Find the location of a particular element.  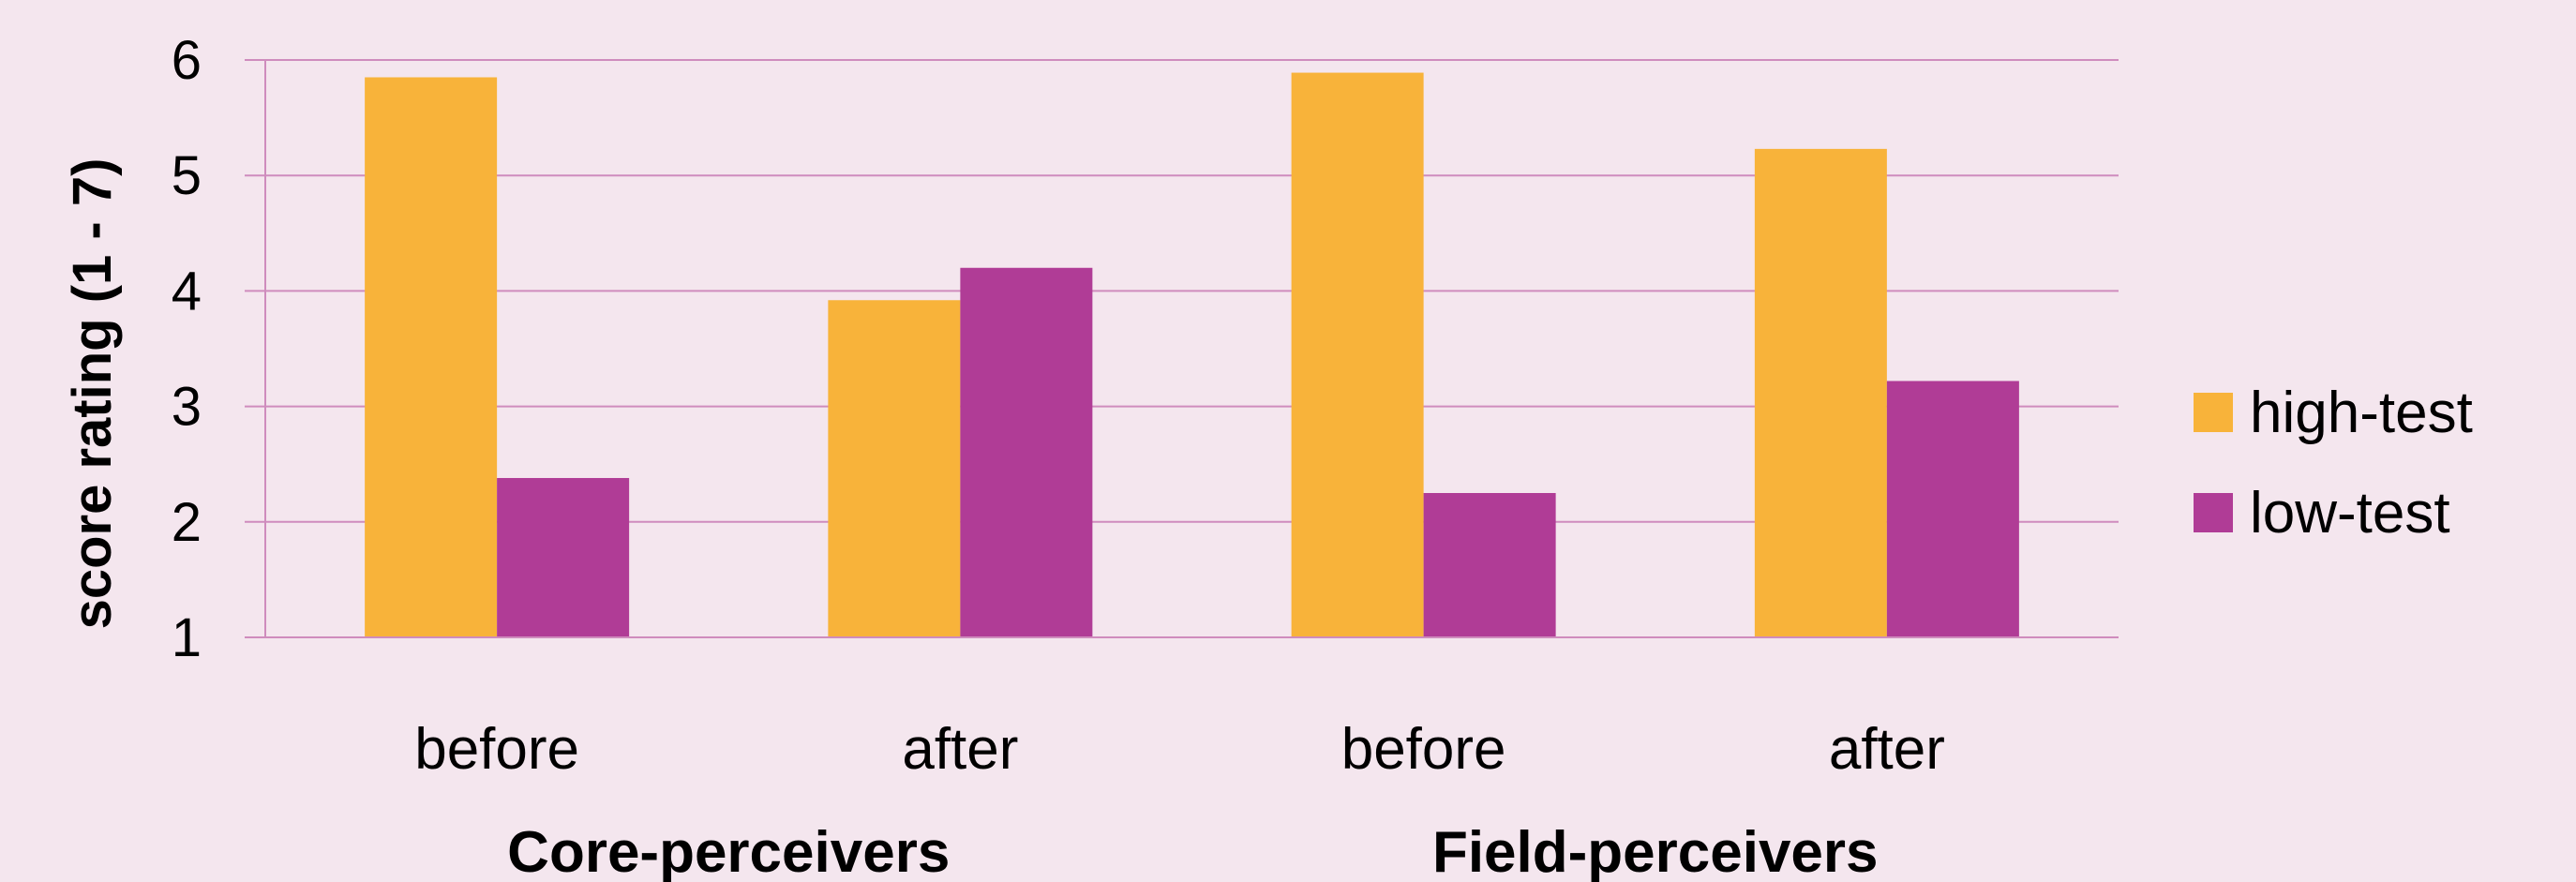

legend-swatch-low-test is located at coordinates (2213, 512).